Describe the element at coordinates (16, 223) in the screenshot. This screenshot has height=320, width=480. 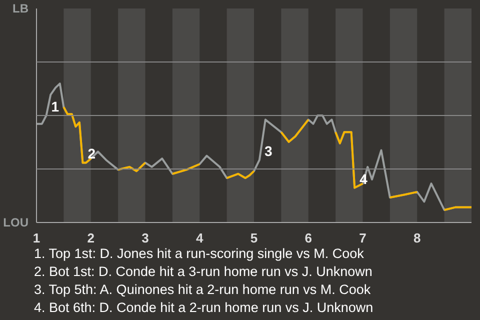
I see `text: LOU` at that location.